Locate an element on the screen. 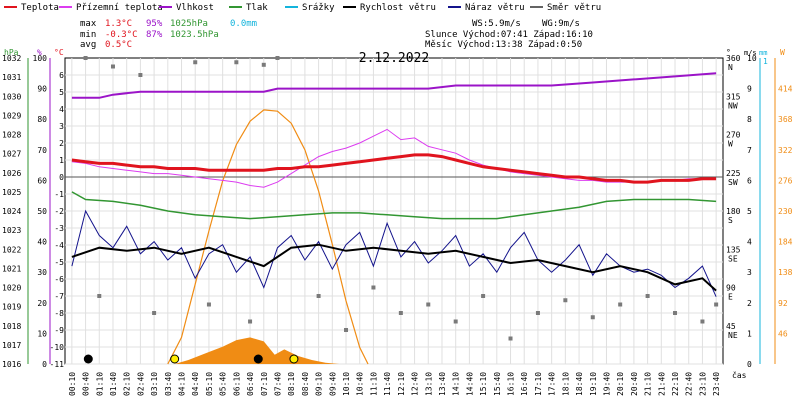  stat-max-label: max is located at coordinates (88, 24).